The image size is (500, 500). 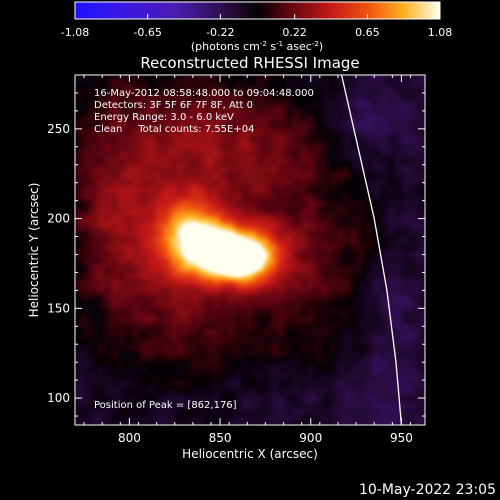 What do you see at coordinates (220, 32) in the screenshot?
I see `colorbar-tick-label: -0.22` at bounding box center [220, 32].